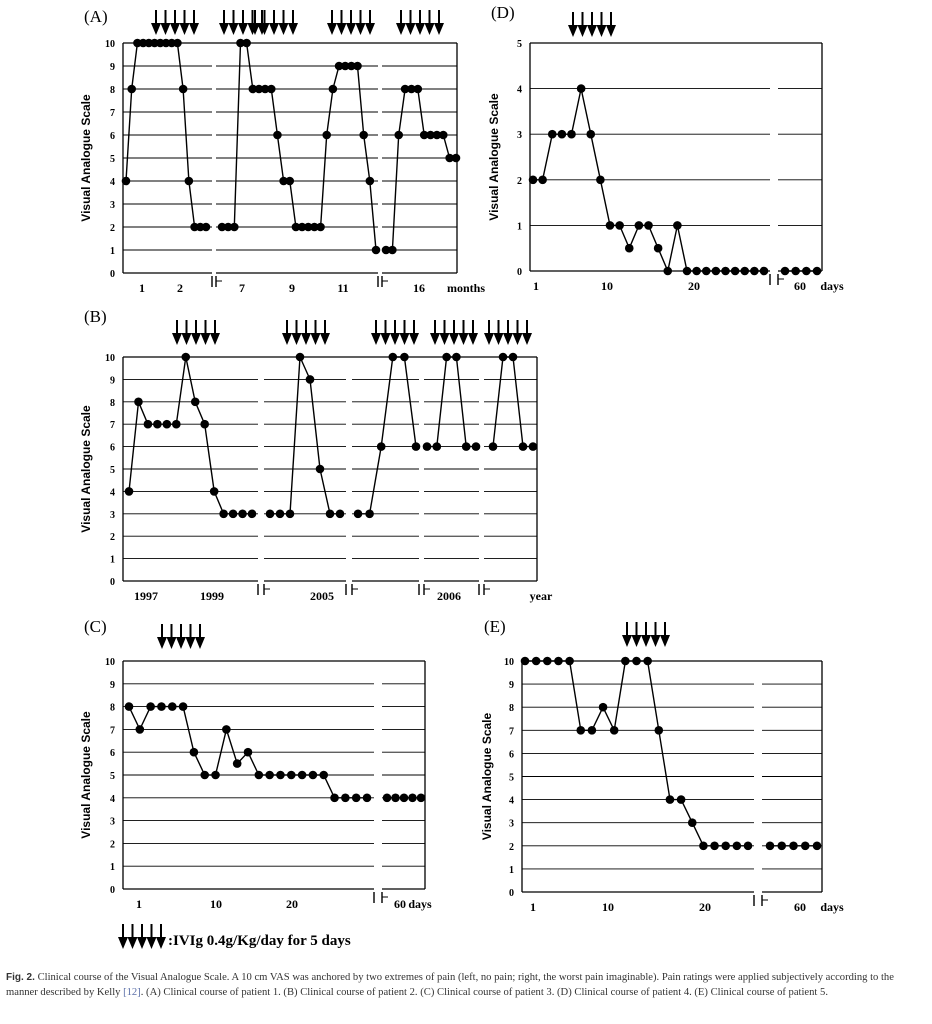 This screenshot has height=1024, width=932. I want to click on x-tick-label: 20, so click(705, 907).